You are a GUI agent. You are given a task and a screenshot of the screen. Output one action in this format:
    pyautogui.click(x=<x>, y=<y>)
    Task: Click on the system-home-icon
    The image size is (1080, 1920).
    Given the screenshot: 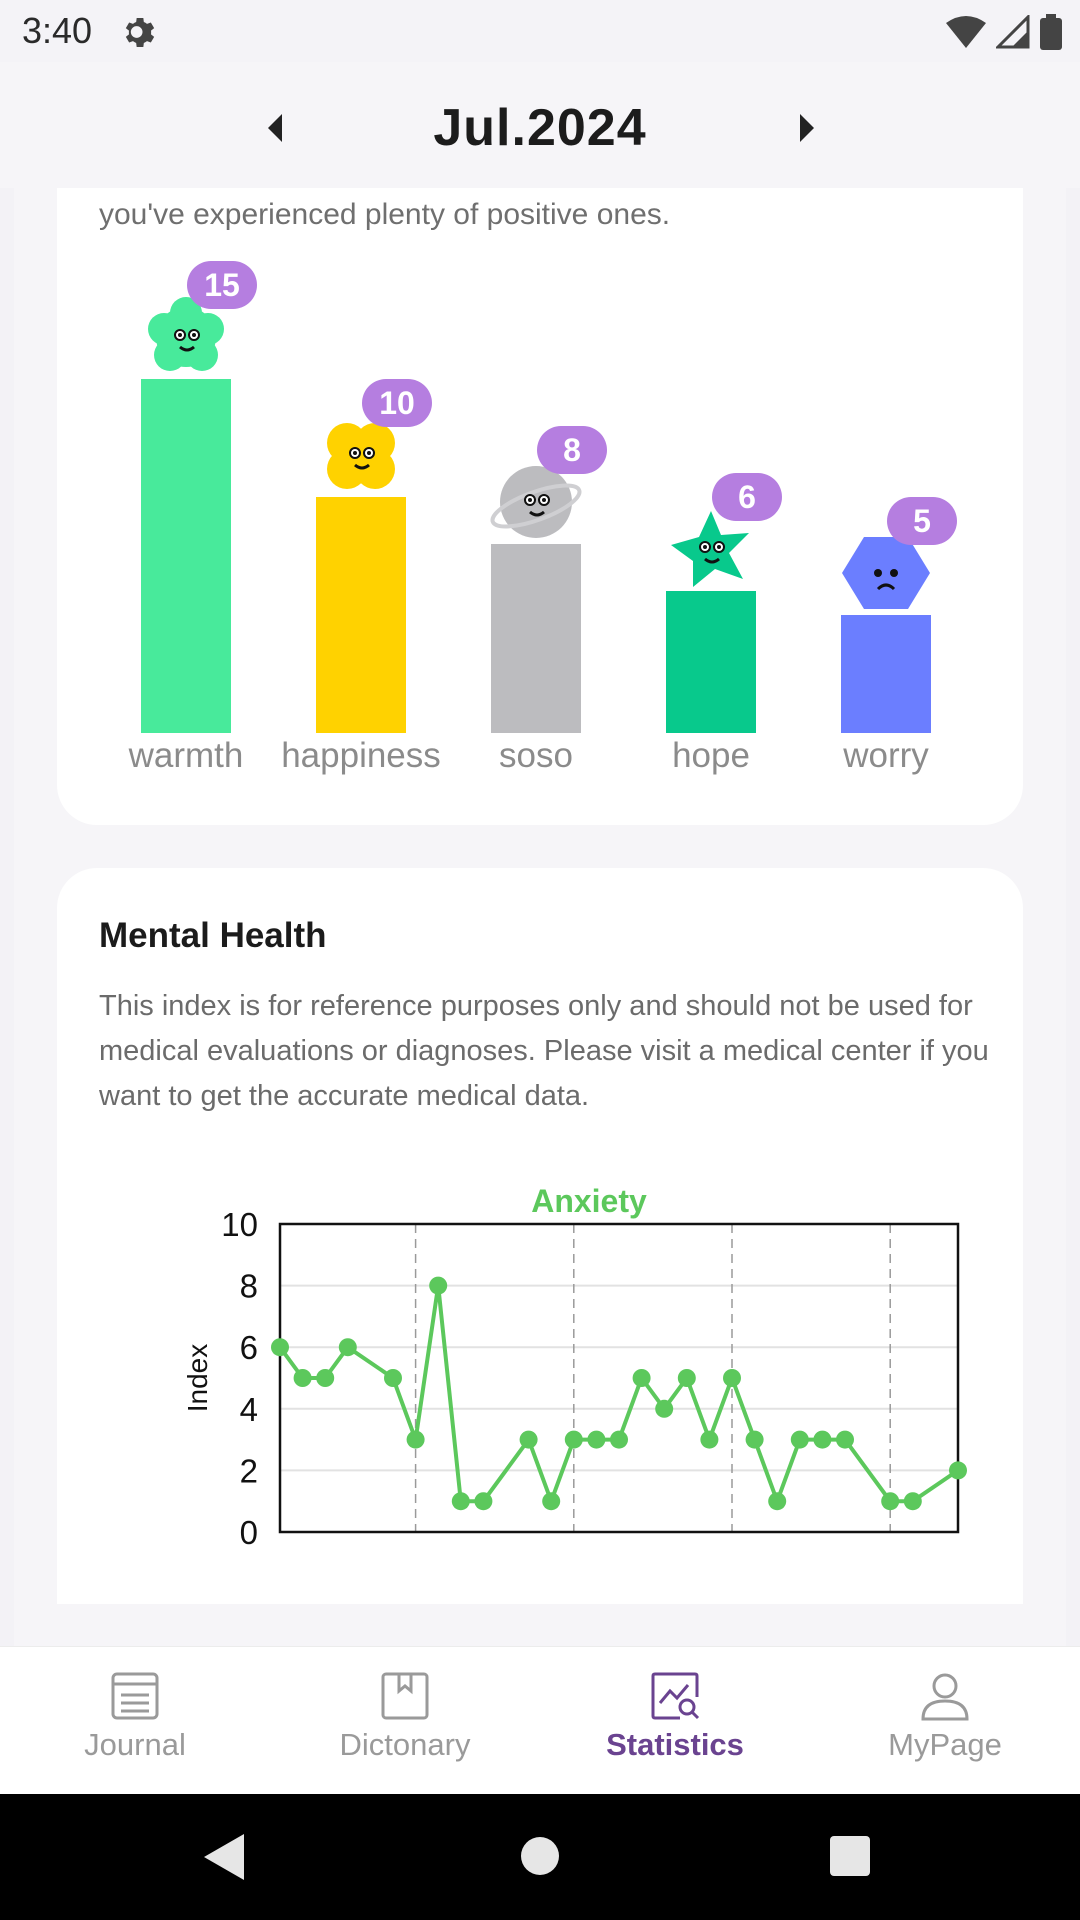 What is the action you would take?
    pyautogui.click(x=540, y=1856)
    